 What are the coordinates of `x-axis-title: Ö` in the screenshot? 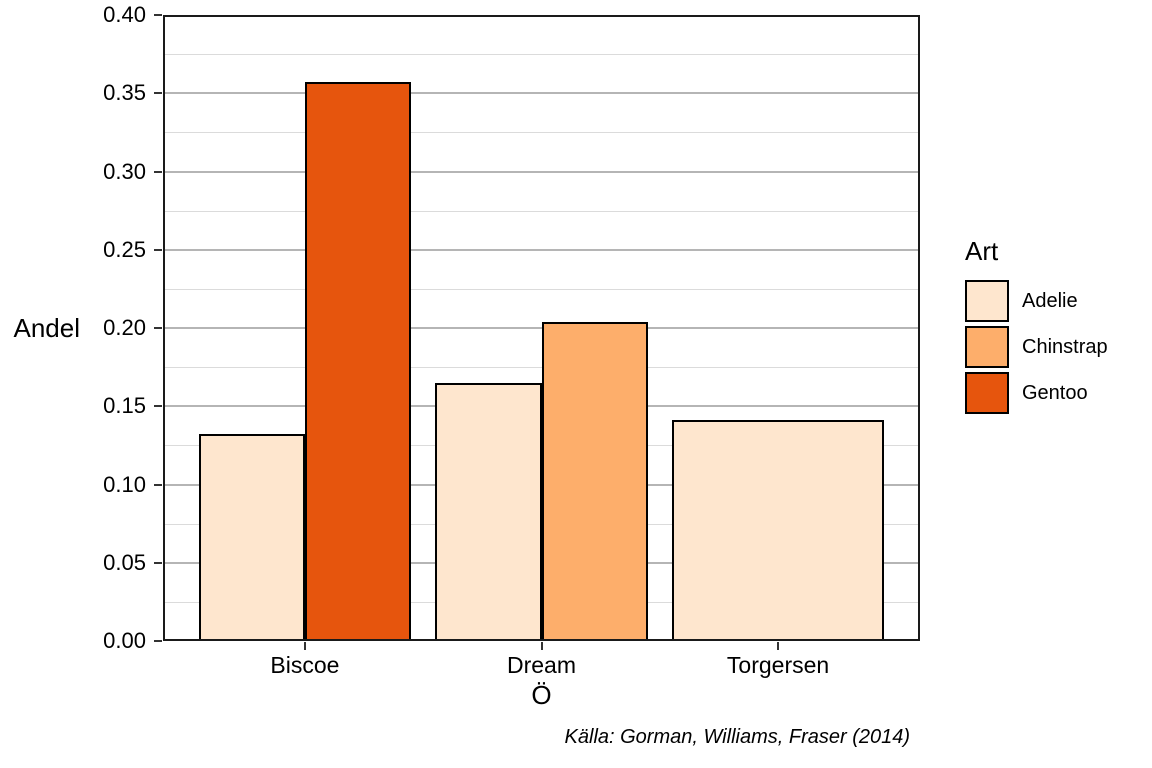 It's located at (541, 695).